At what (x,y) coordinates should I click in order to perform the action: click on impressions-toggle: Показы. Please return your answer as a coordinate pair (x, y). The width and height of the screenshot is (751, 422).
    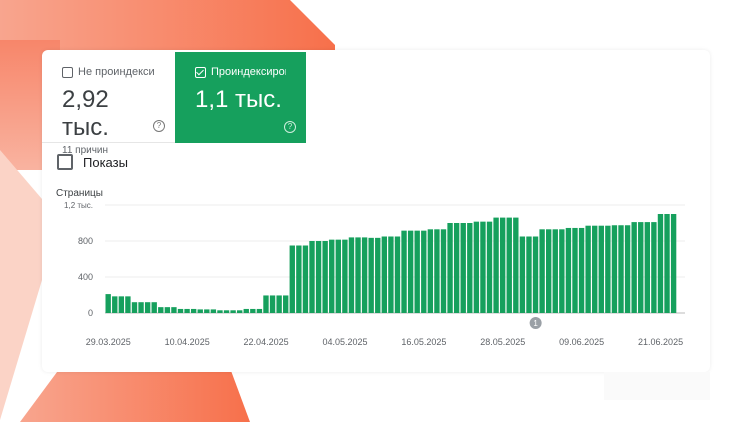
    Looking at the image, I should click on (92, 162).